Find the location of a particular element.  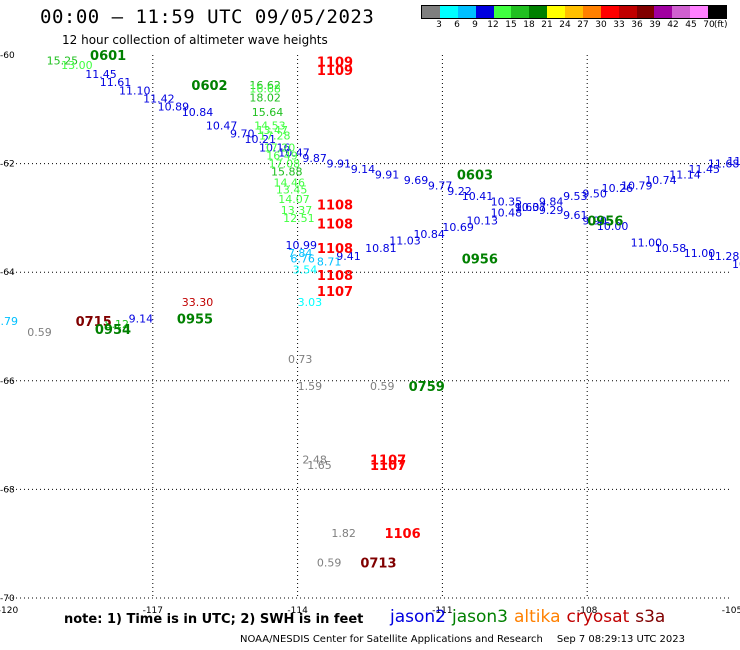

color-scale-label: 18 is located at coordinates (529, 25).